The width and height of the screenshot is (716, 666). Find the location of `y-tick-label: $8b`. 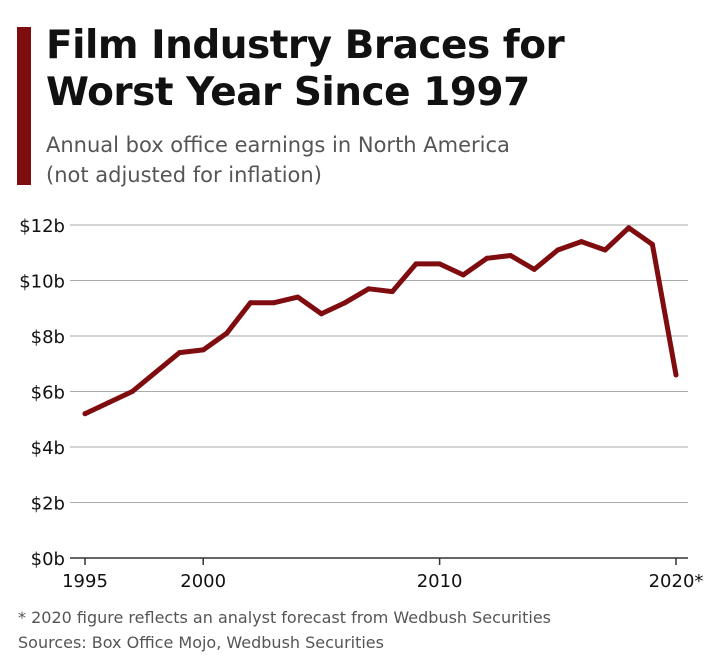

y-tick-label: $8b is located at coordinates (48, 337).